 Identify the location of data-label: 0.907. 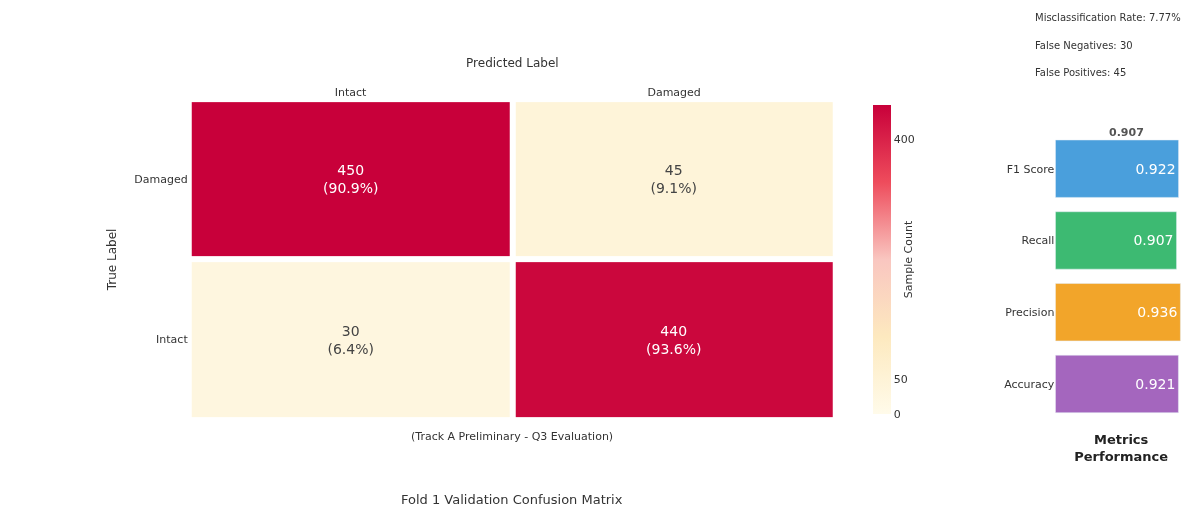
(1153, 240).